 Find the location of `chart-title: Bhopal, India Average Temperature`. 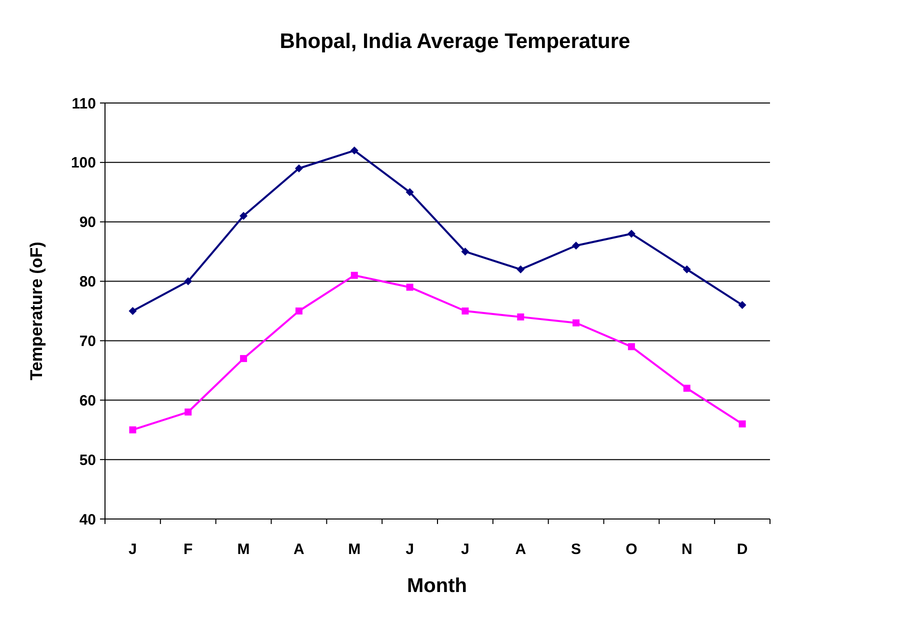

chart-title: Bhopal, India Average Temperature is located at coordinates (455, 41).